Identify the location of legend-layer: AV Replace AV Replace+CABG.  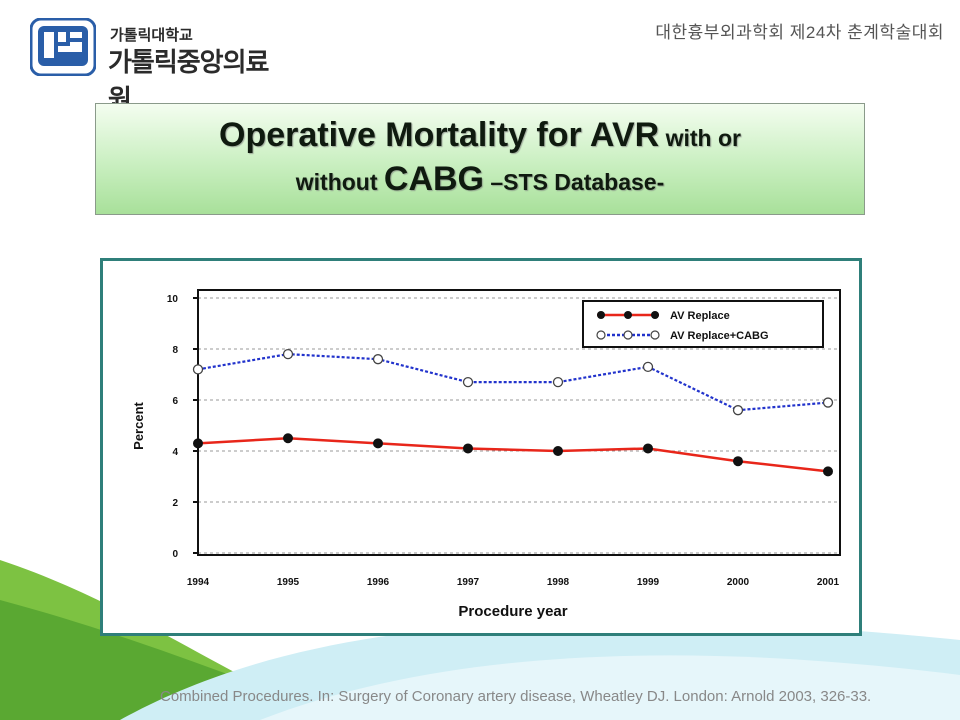
(703, 324).